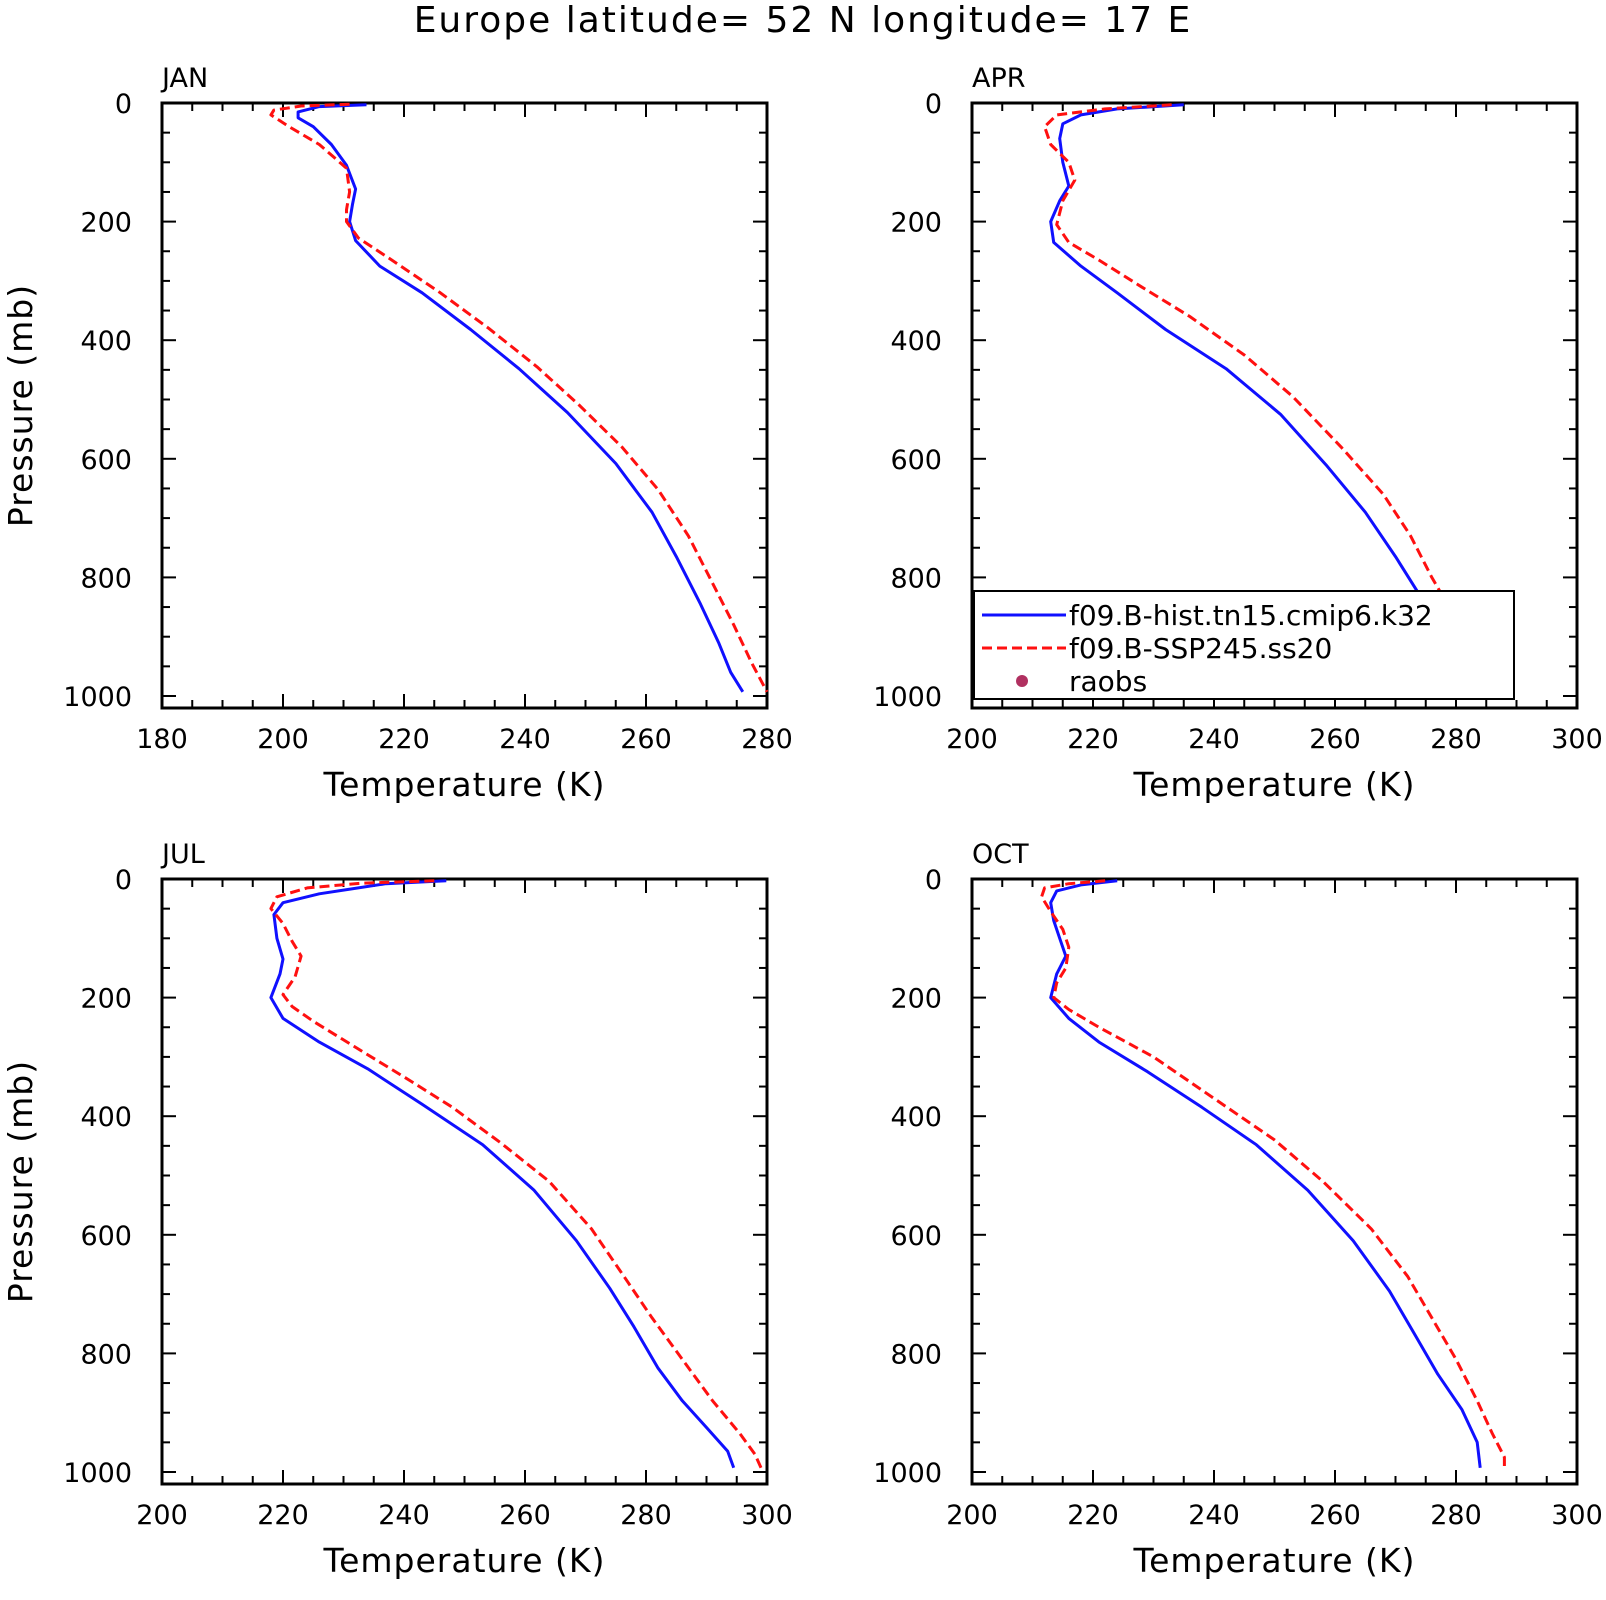 Image resolution: width=1606 pixels, height=1600 pixels. I want to click on panel-label: JUL, so click(182, 854).